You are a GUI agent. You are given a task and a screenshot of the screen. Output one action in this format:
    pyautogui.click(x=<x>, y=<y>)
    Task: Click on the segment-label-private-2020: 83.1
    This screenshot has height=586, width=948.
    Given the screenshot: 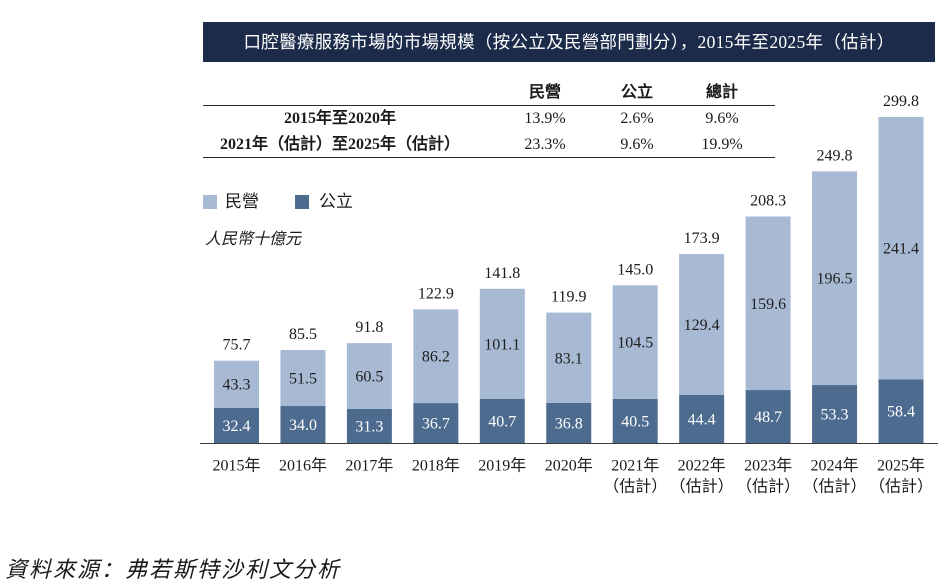 What is the action you would take?
    pyautogui.click(x=569, y=358)
    